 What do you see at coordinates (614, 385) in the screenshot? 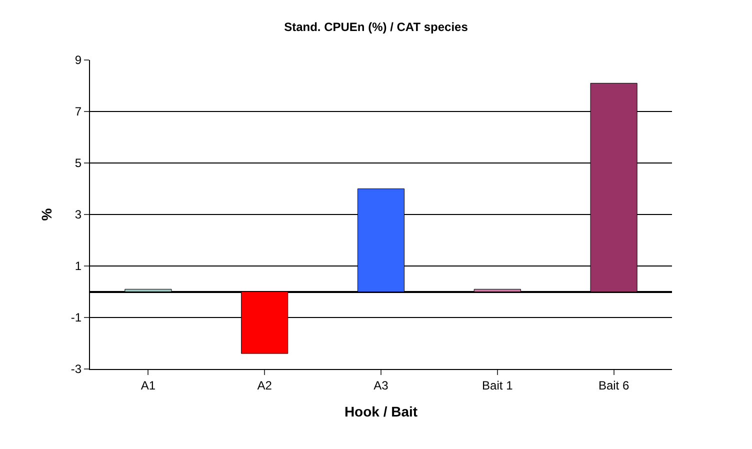
I see `x-tick-label: Bait 6` at bounding box center [614, 385].